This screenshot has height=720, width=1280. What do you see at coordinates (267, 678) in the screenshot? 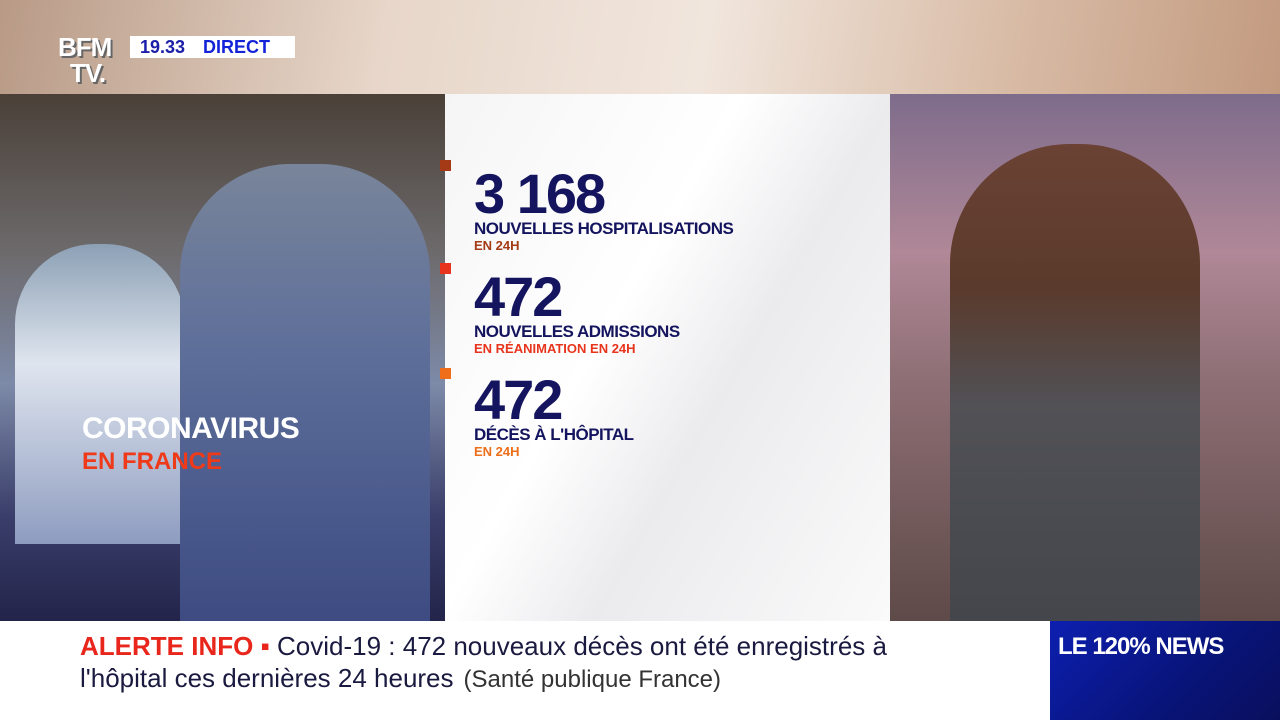
I see `ticker-line-2: l'hôpital ces dernières 24 heures` at bounding box center [267, 678].